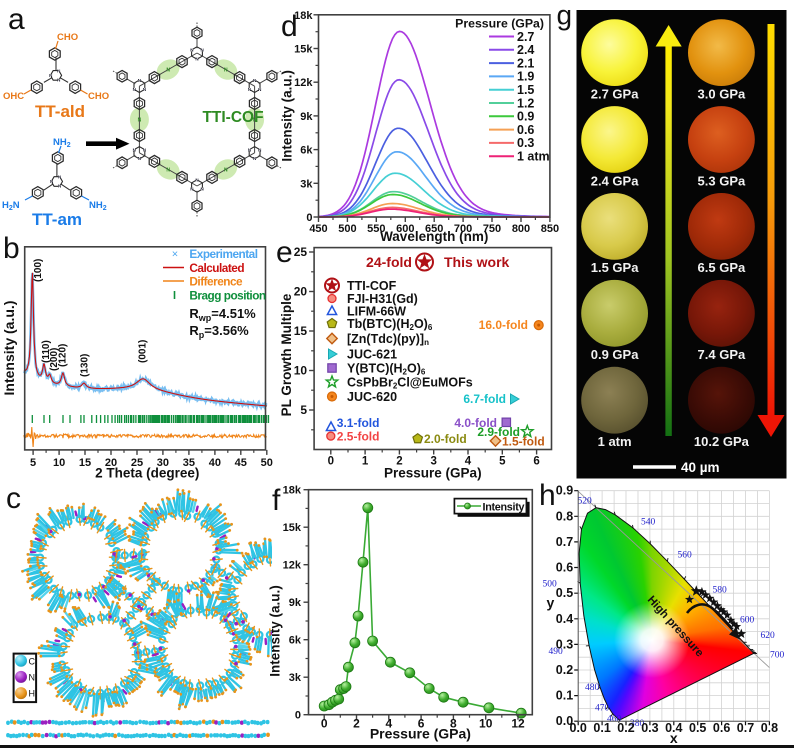  I want to click on svg-text: 520, so click(585, 502).